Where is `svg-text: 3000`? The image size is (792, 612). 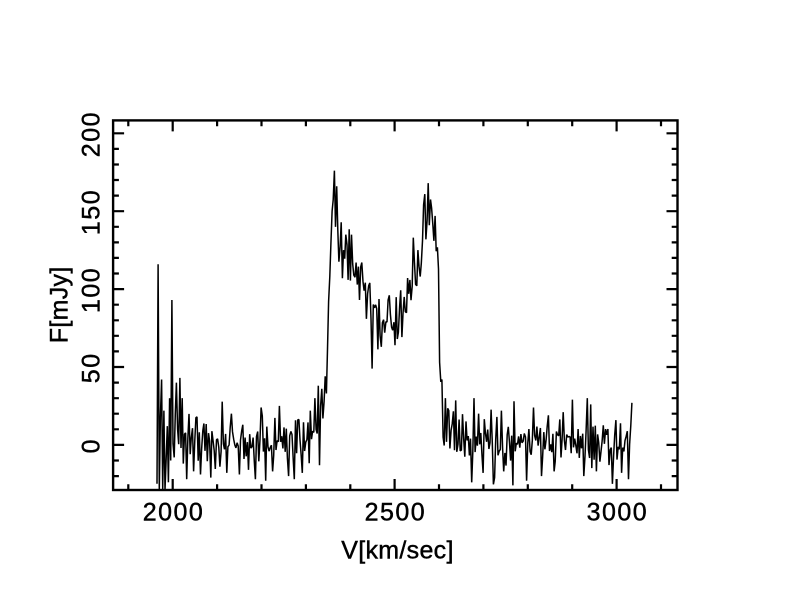
svg-text: 3000 is located at coordinates (618, 513).